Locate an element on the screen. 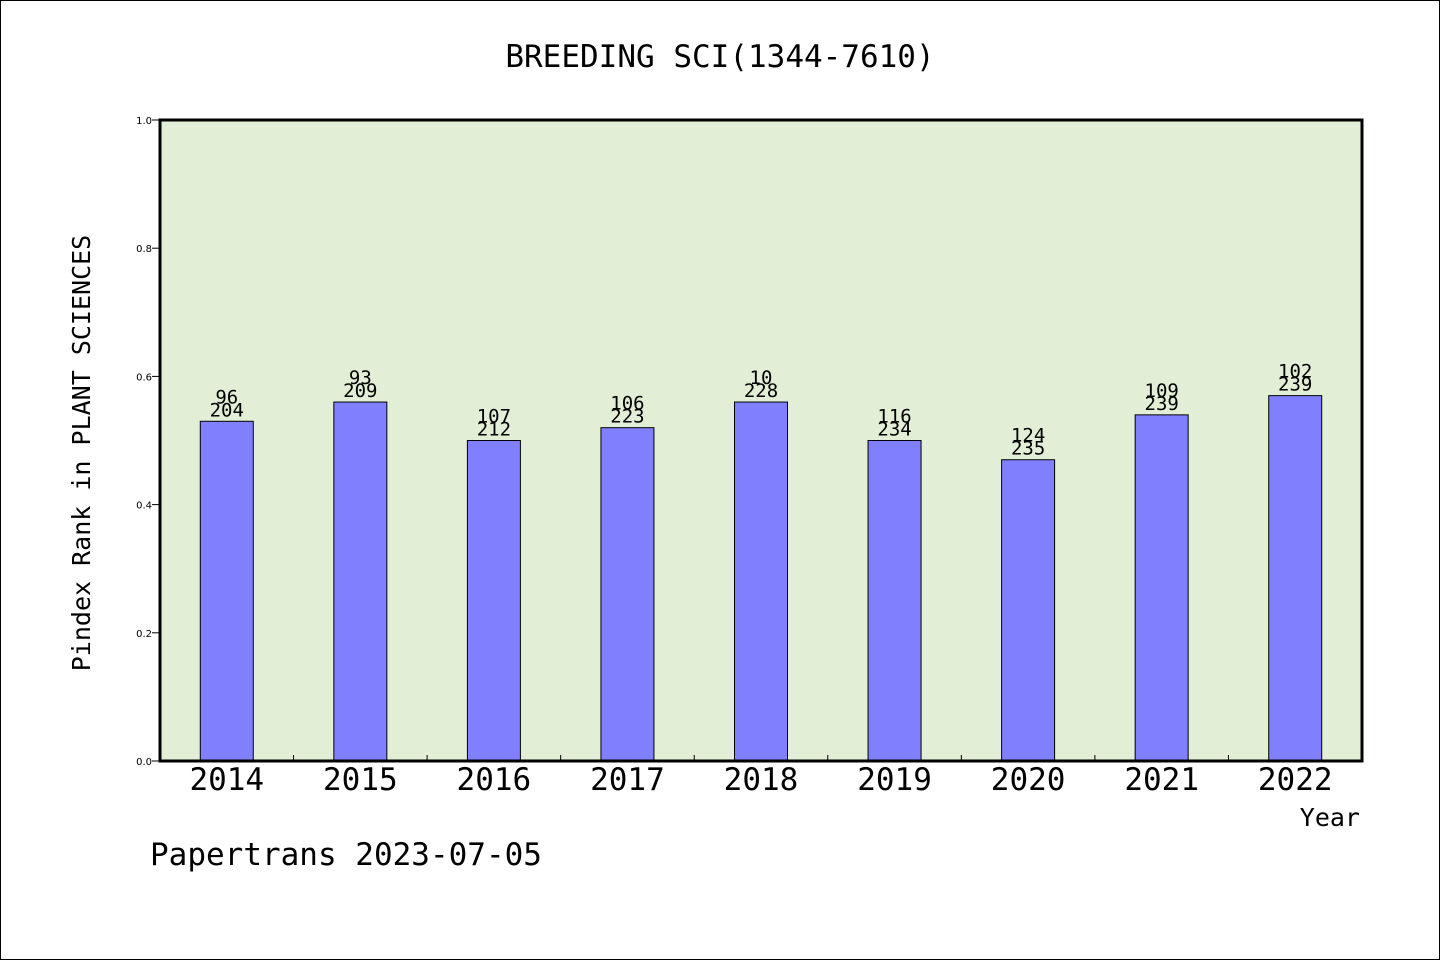  bar-total-label: 212 is located at coordinates (494, 430).